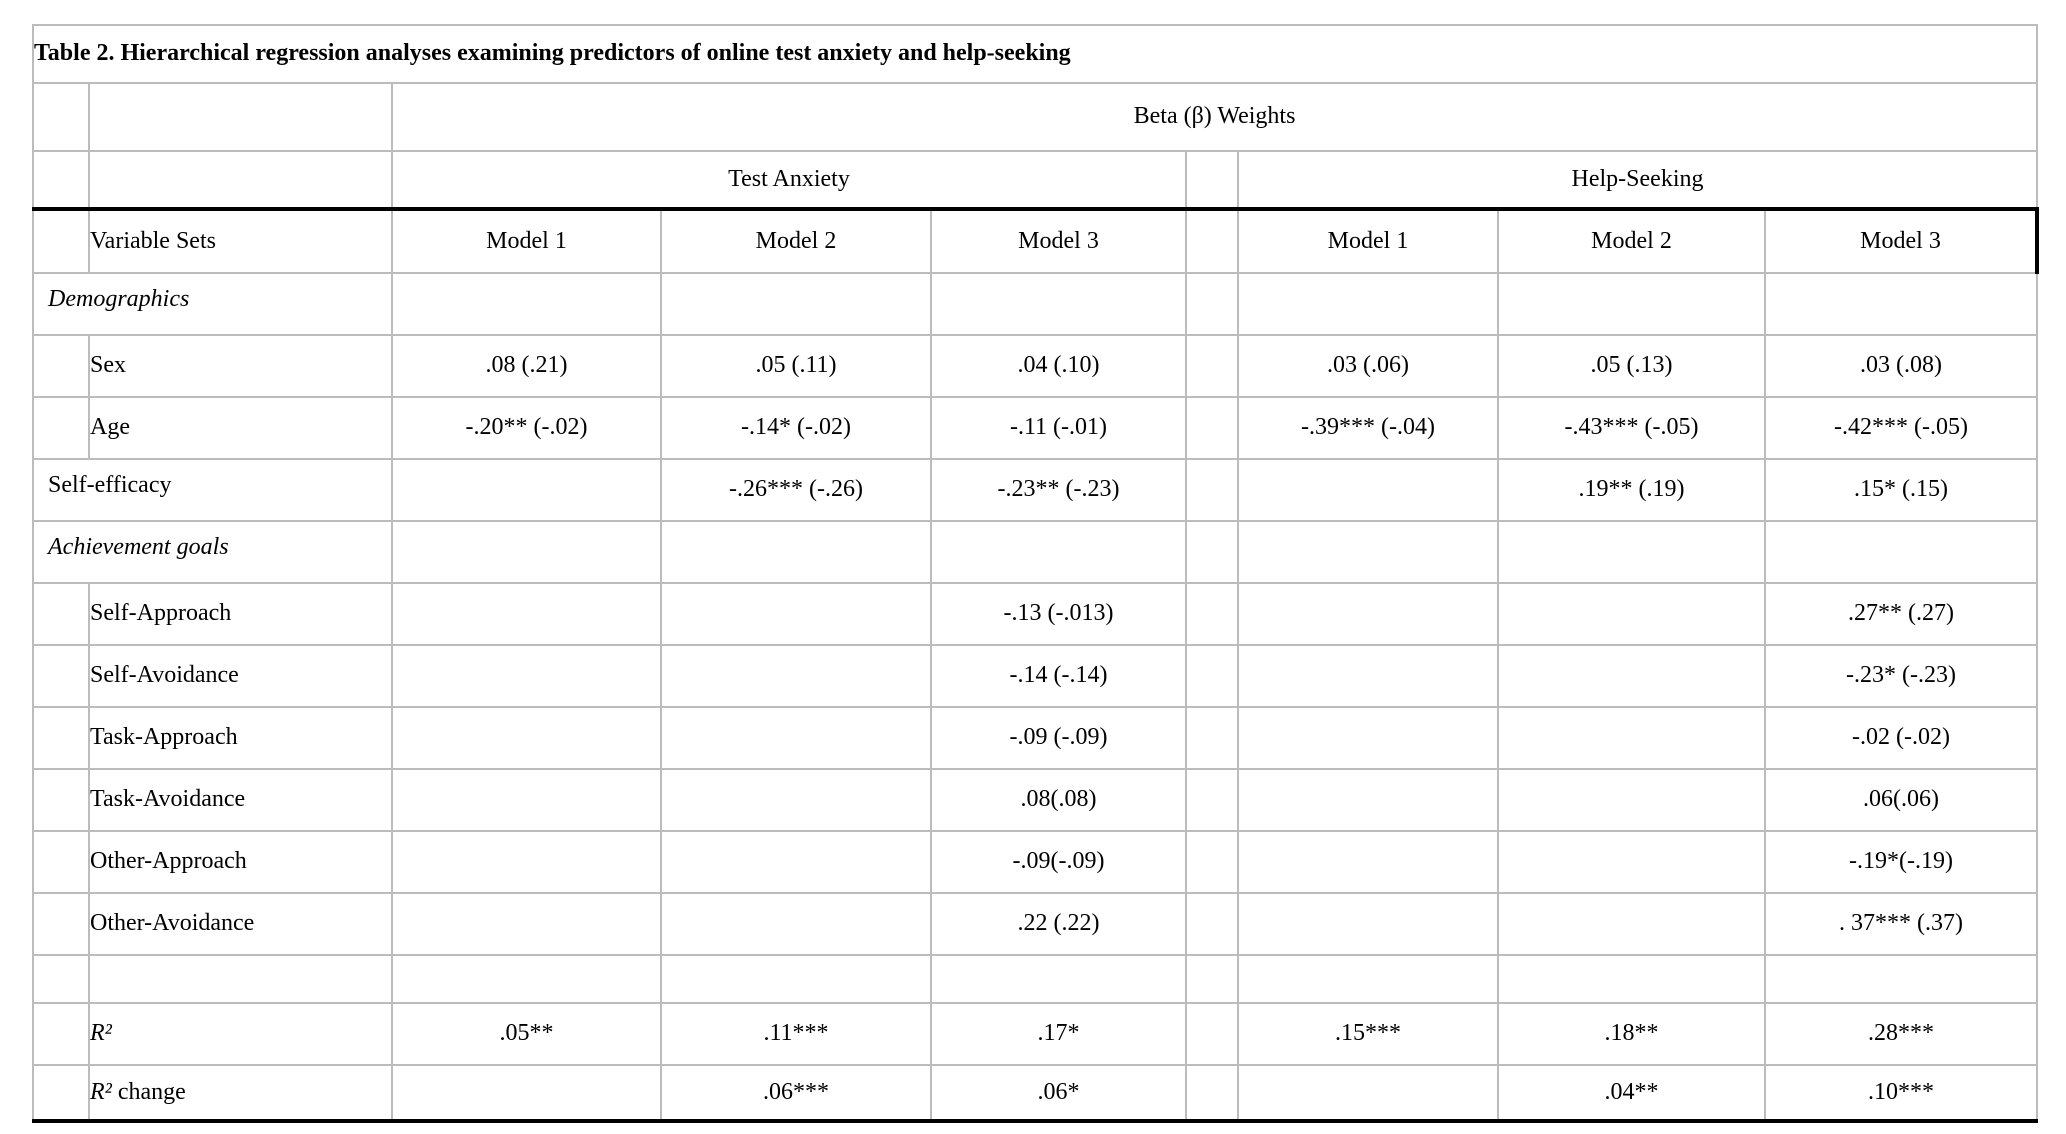  I want to click on group-header-test-anxiety: Test Anxiety, so click(789, 180).